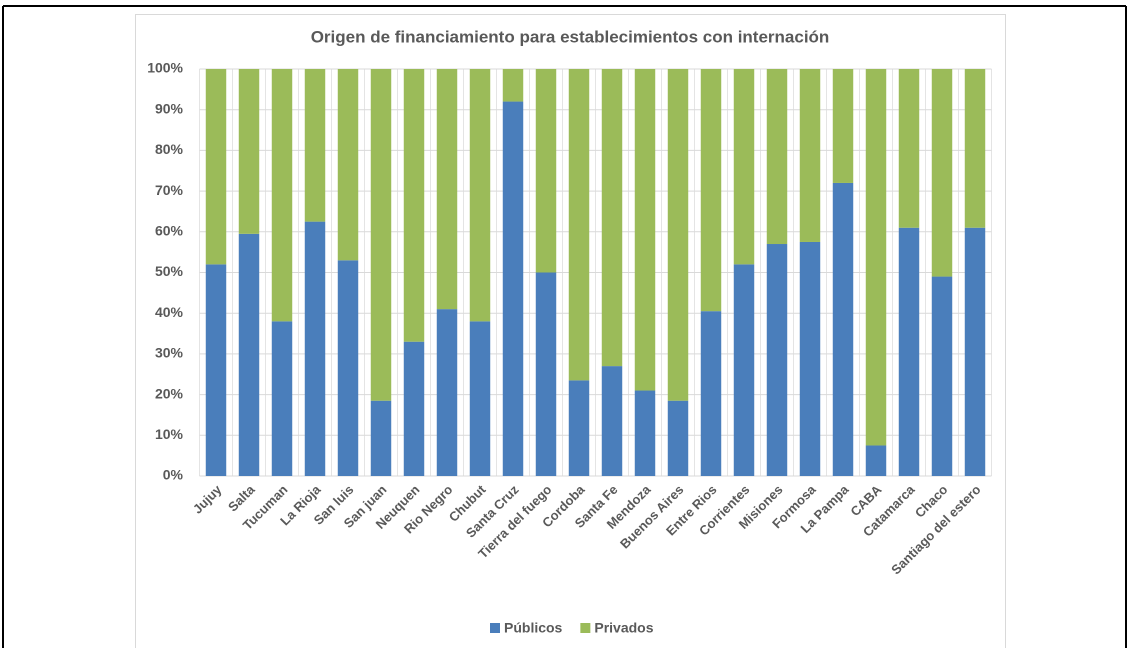  What do you see at coordinates (169, 190) in the screenshot?
I see `y-tick-label: 70%` at bounding box center [169, 190].